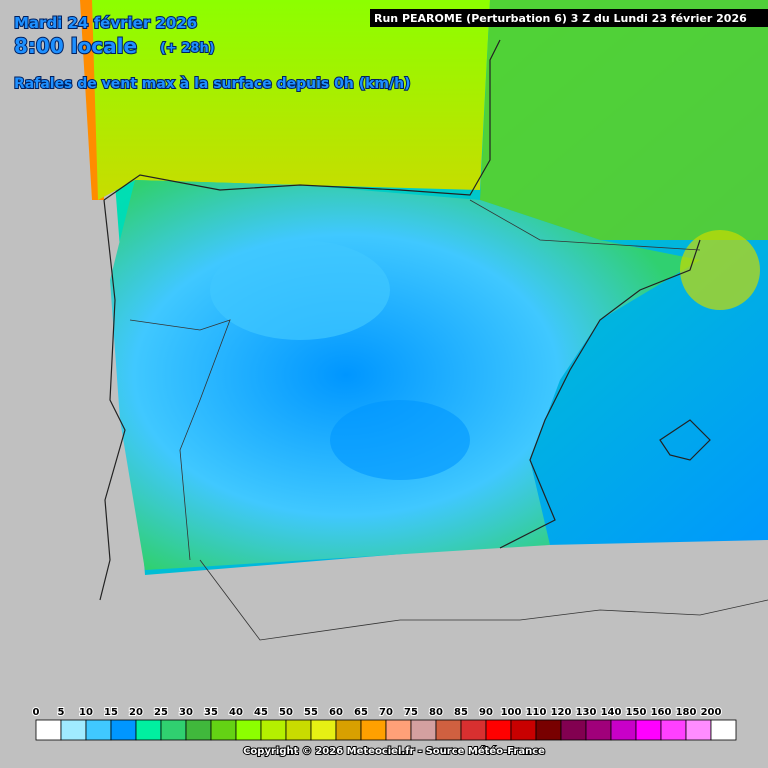 The image size is (768, 768). I want to click on legend-label: 200, so click(711, 712).